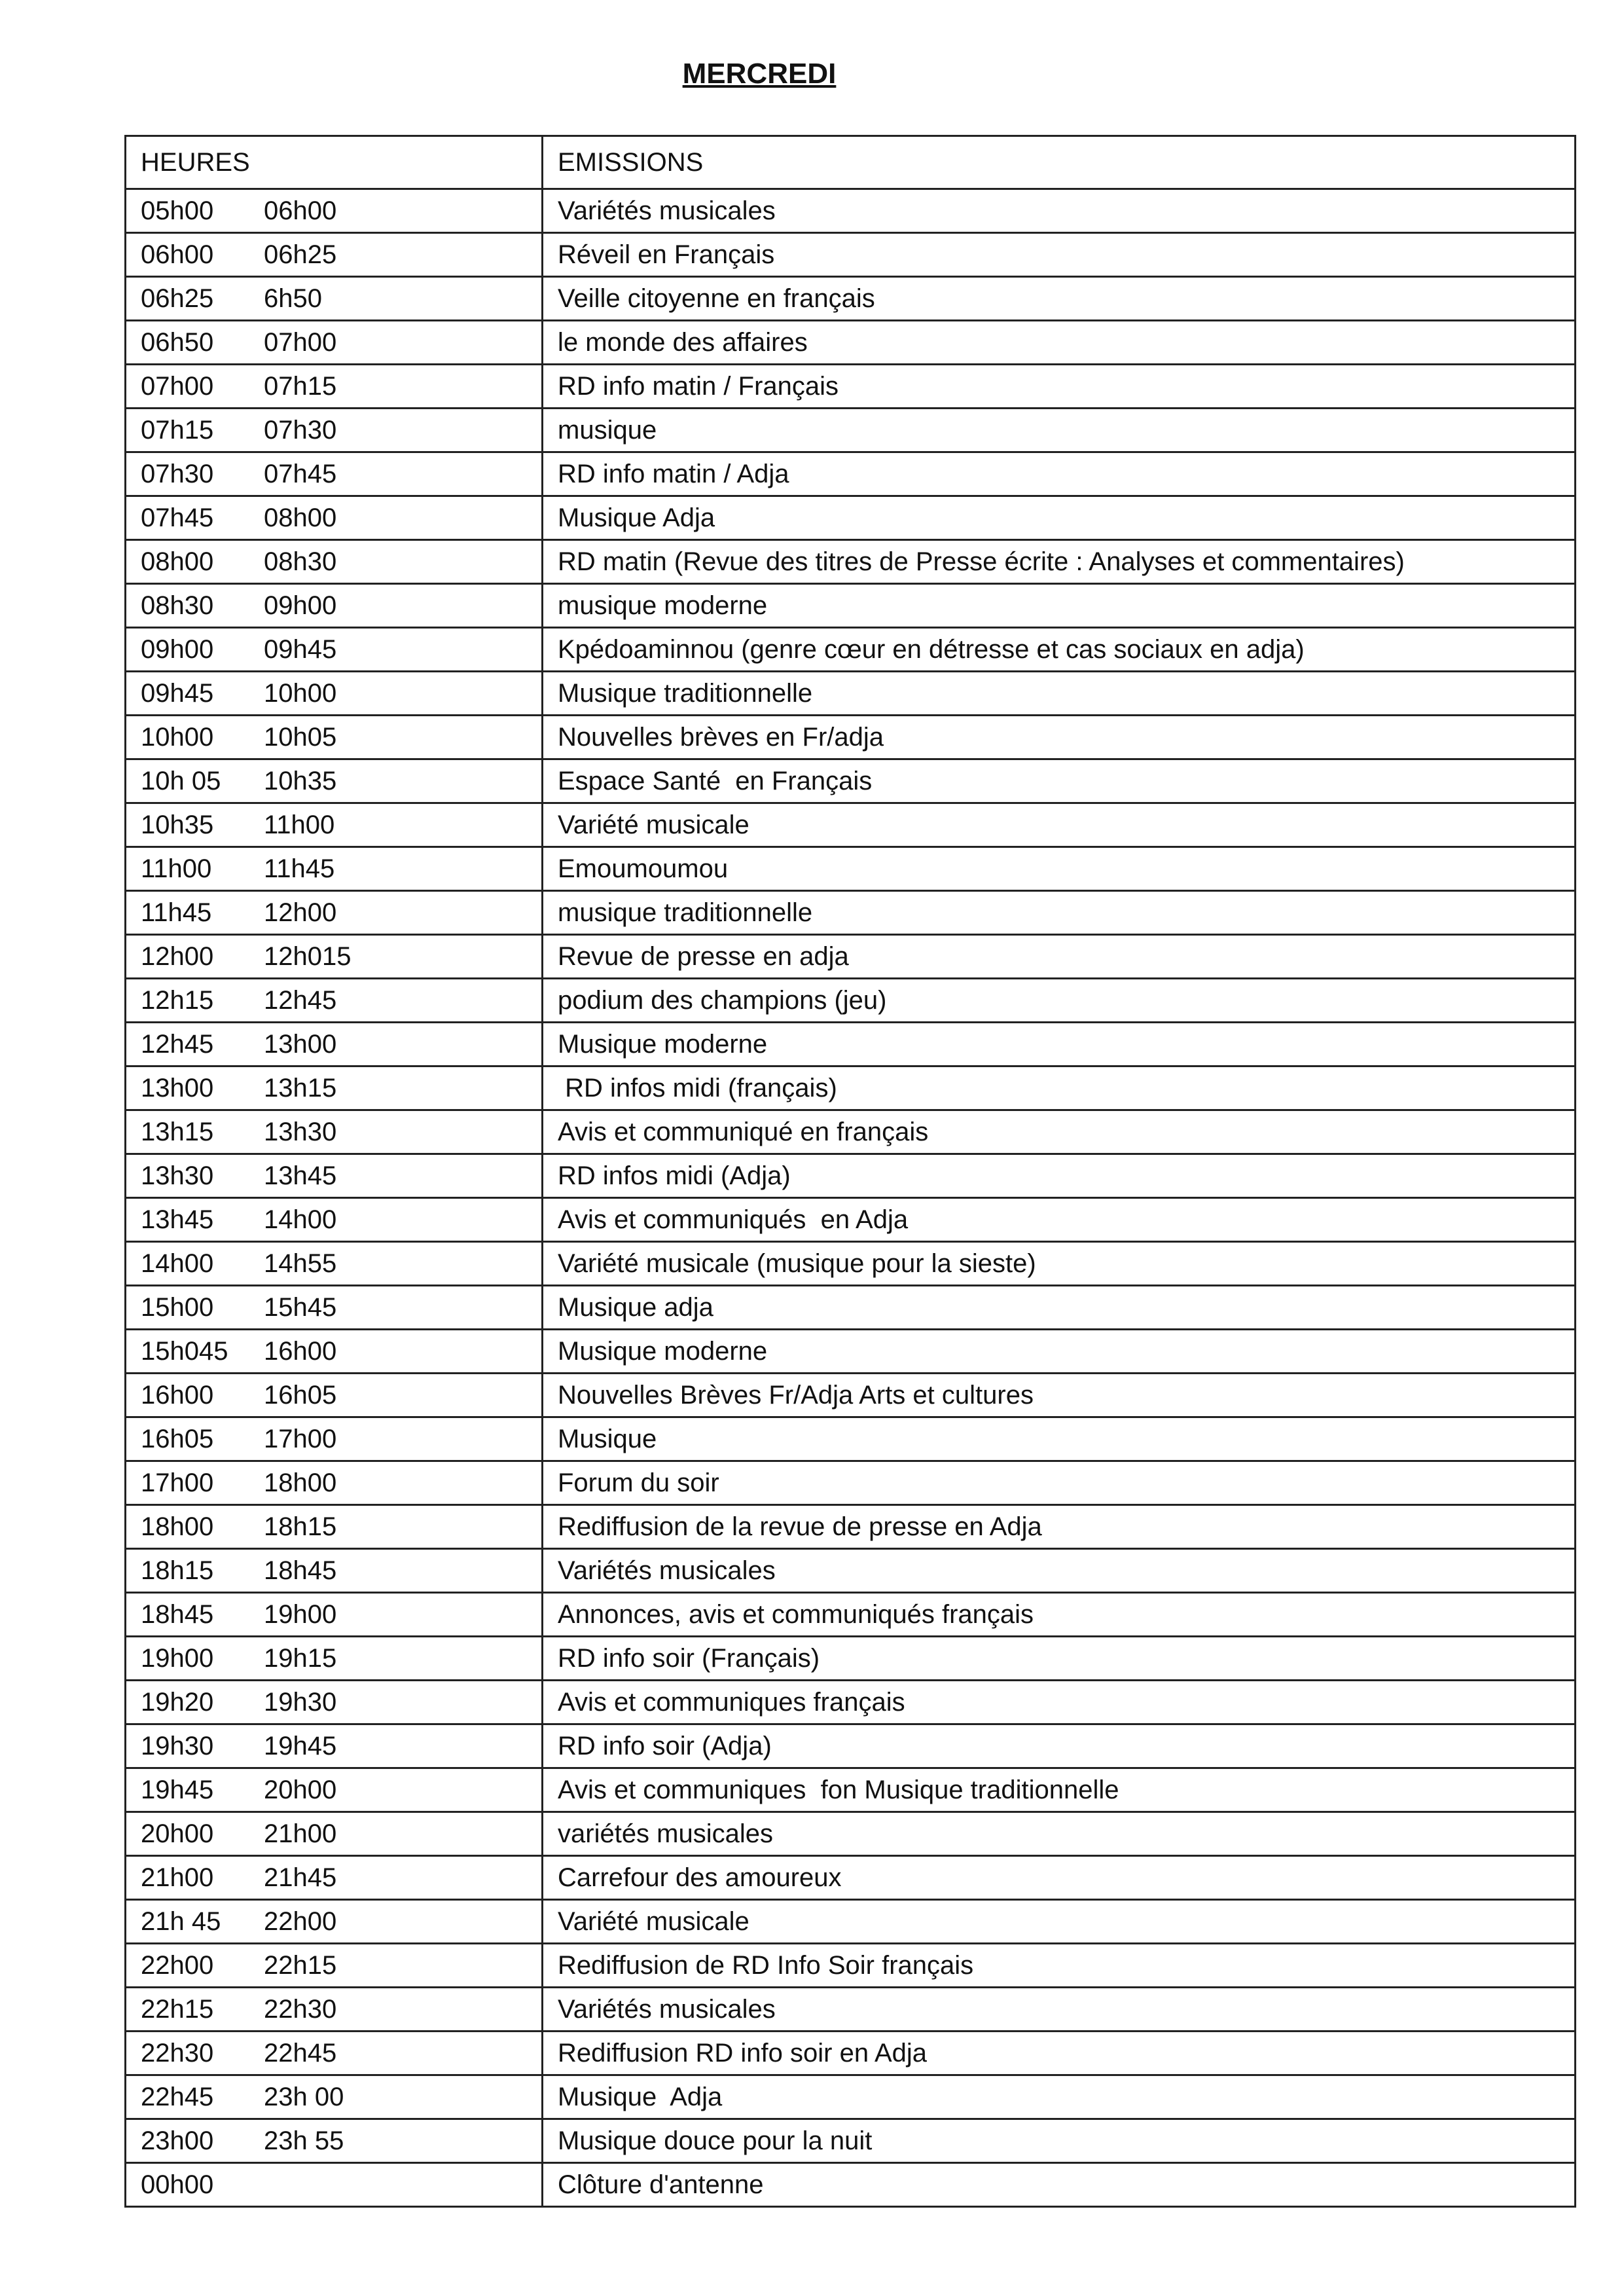 The width and height of the screenshot is (1624, 2296). What do you see at coordinates (1058, 342) in the screenshot?
I see `emission-cell: le monde des affaires` at bounding box center [1058, 342].